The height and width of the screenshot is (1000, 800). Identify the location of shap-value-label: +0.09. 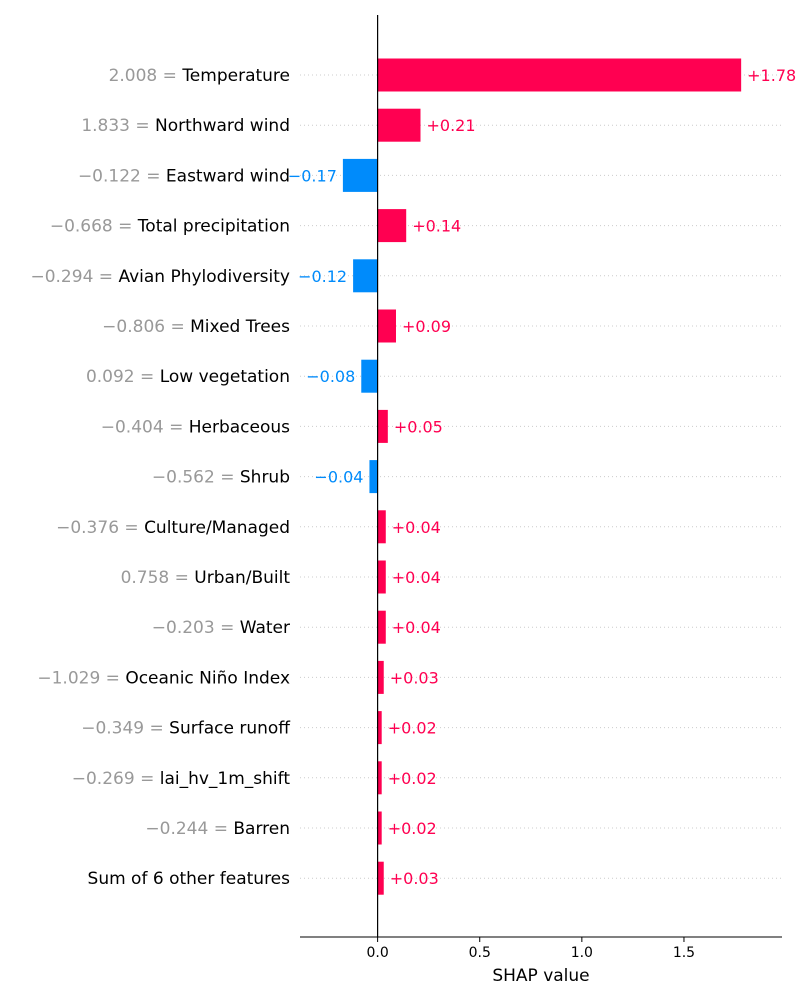
(426, 326).